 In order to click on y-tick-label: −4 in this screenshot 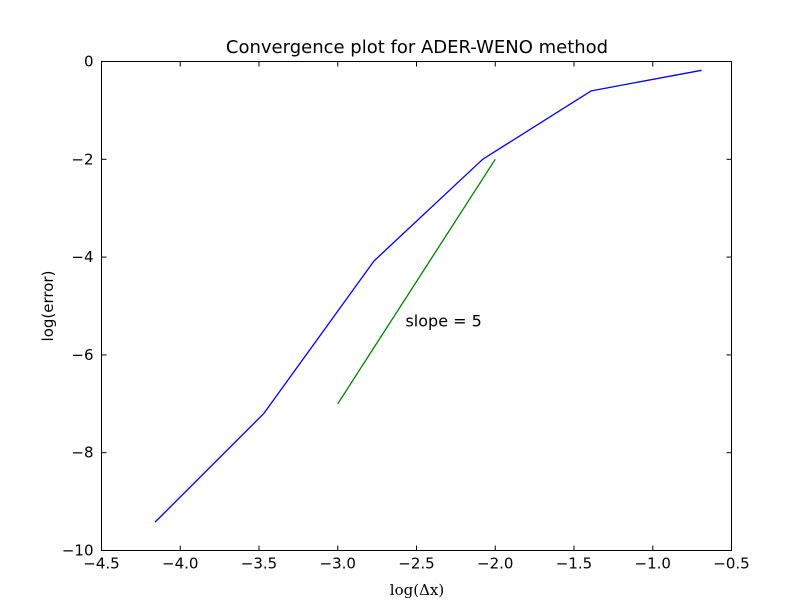, I will do `click(82, 257)`.